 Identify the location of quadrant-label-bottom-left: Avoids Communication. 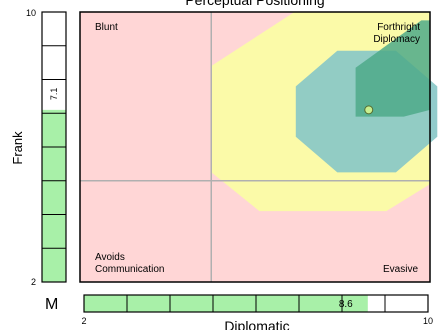
(129, 263).